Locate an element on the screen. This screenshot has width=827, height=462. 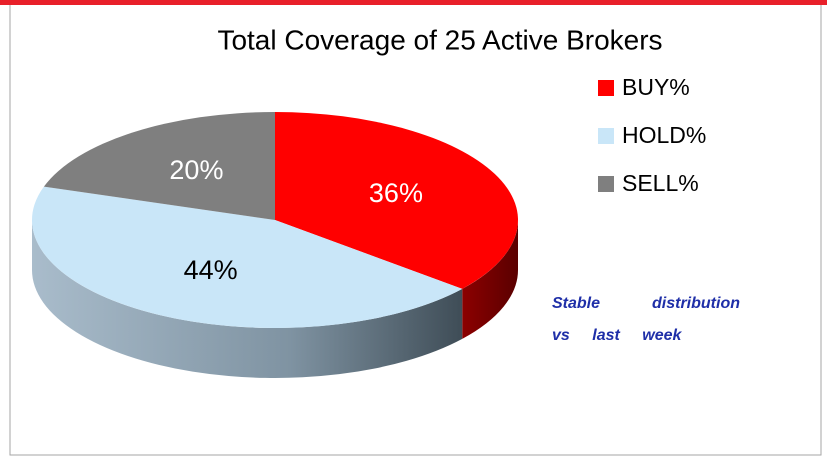
legend-label: HOLD% is located at coordinates (664, 135).